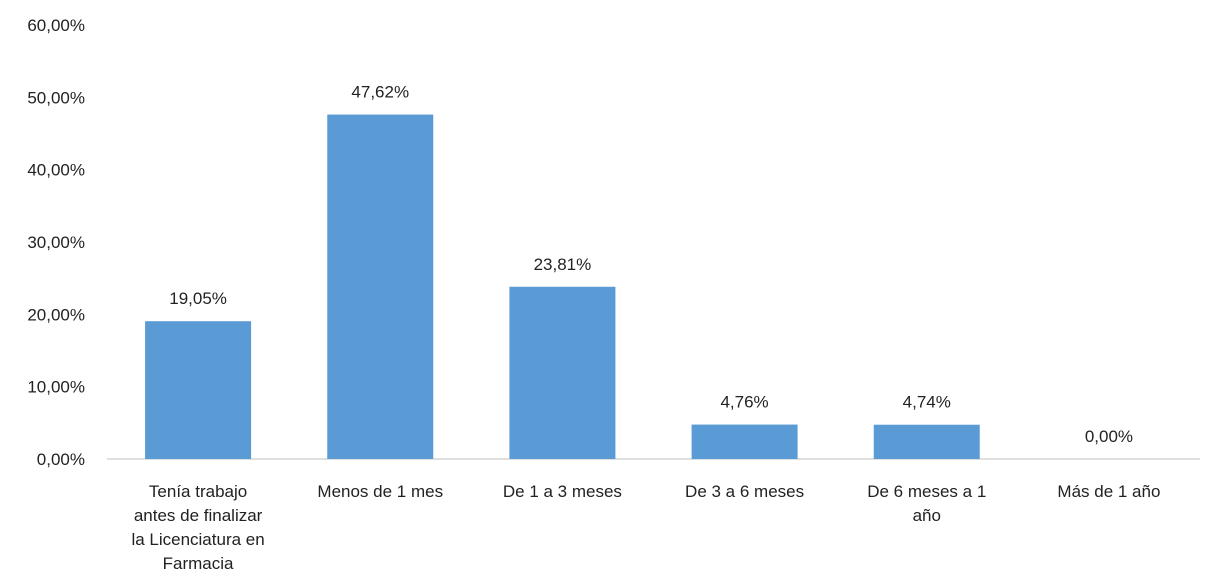 Image resolution: width=1206 pixels, height=585 pixels. What do you see at coordinates (61, 459) in the screenshot?
I see `y-tick-label: 0,00%` at bounding box center [61, 459].